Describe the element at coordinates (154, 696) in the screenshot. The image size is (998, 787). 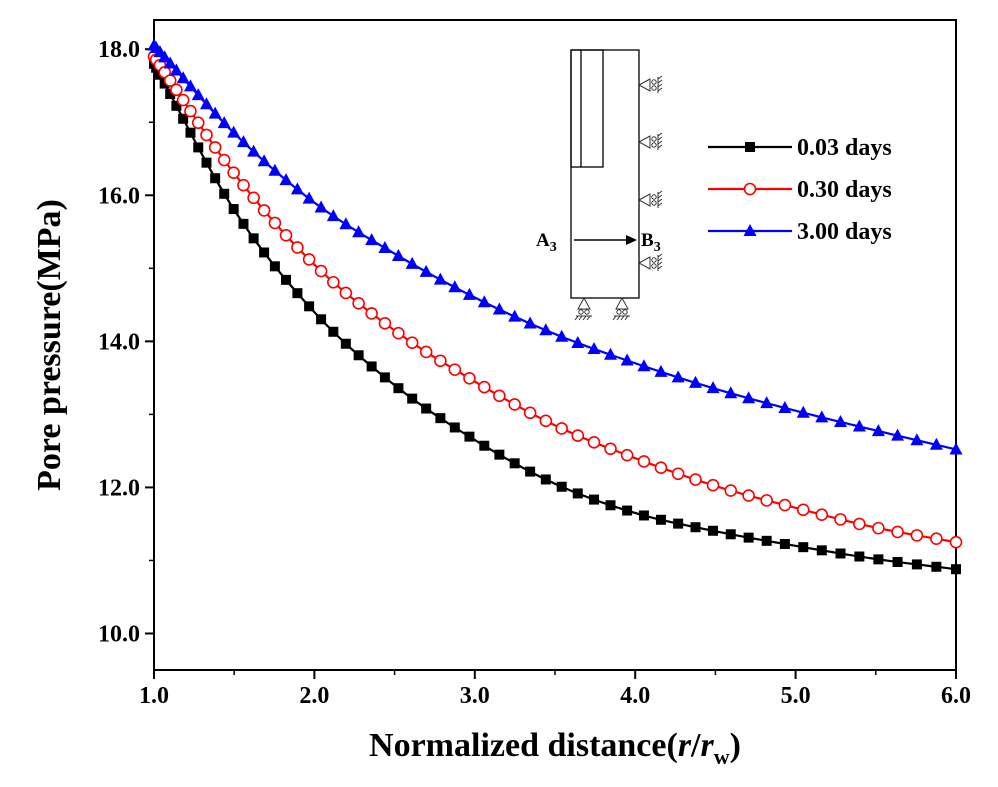
I see `x-tick-label: 1.0` at that location.